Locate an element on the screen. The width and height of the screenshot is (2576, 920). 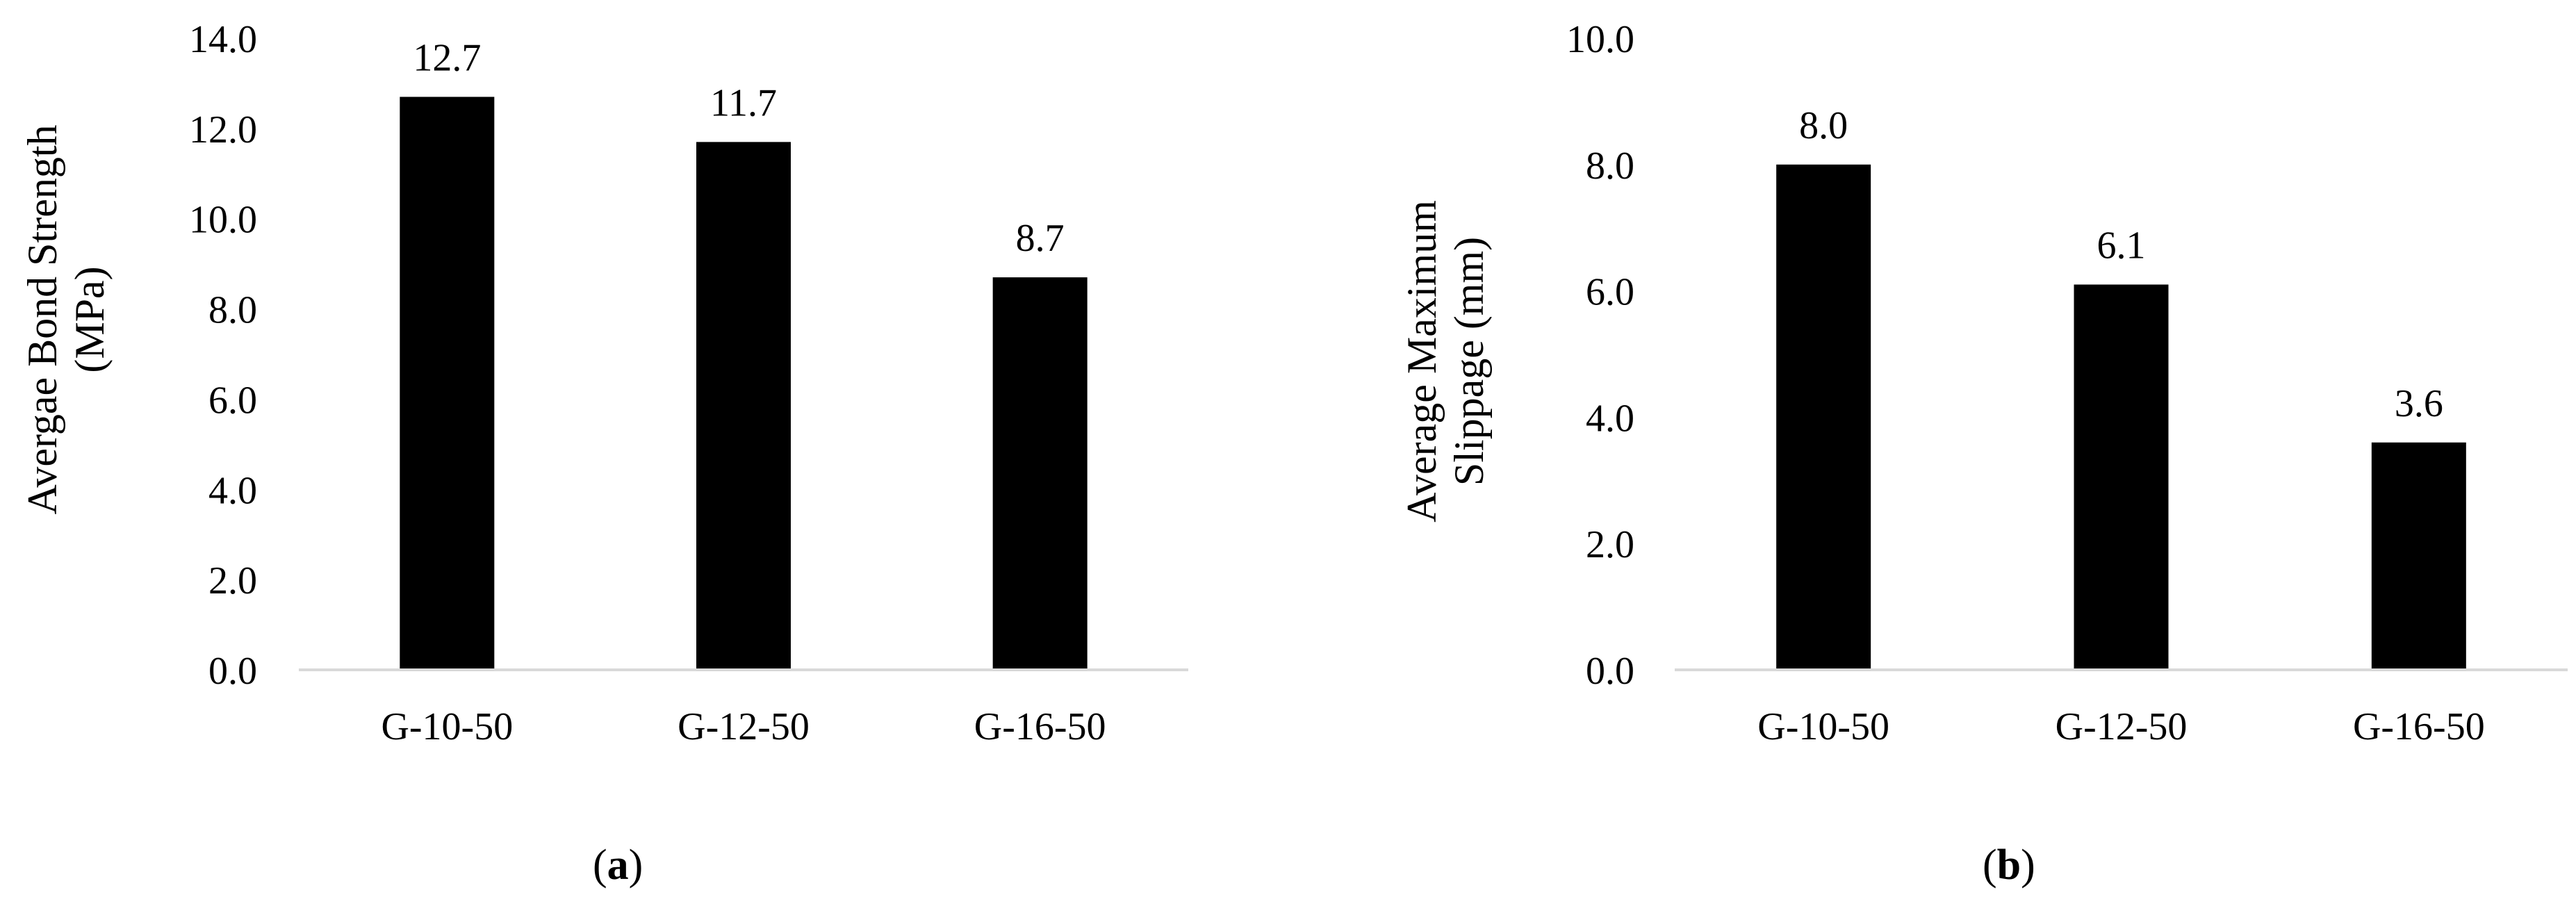
bar-value-label: 3.6 is located at coordinates (2419, 403).